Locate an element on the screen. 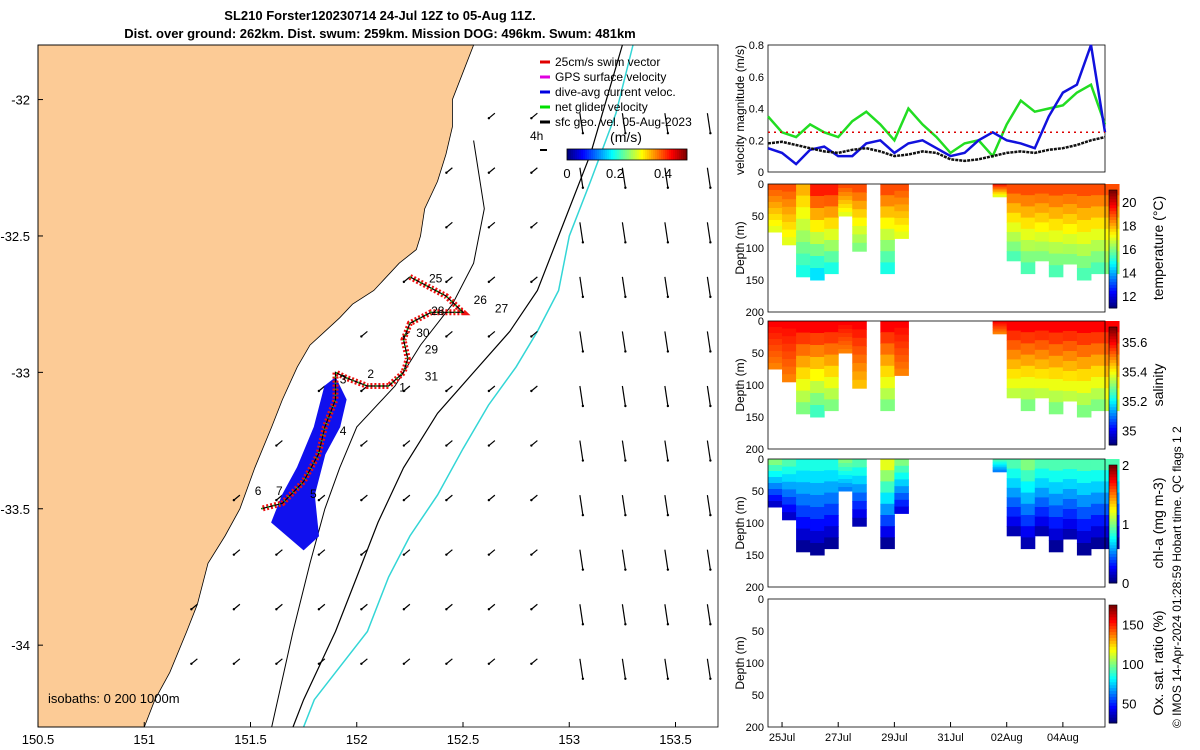 This screenshot has height=750, width=1200. map-colorbar is located at coordinates (627, 154).